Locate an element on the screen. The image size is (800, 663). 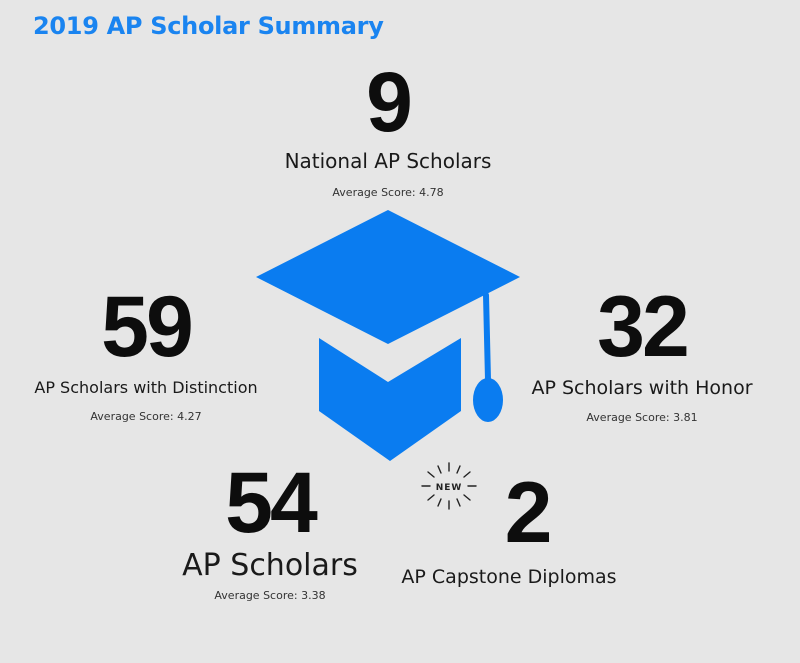
stat-average: Average Score: 4.27 is located at coordinates (146, 417).